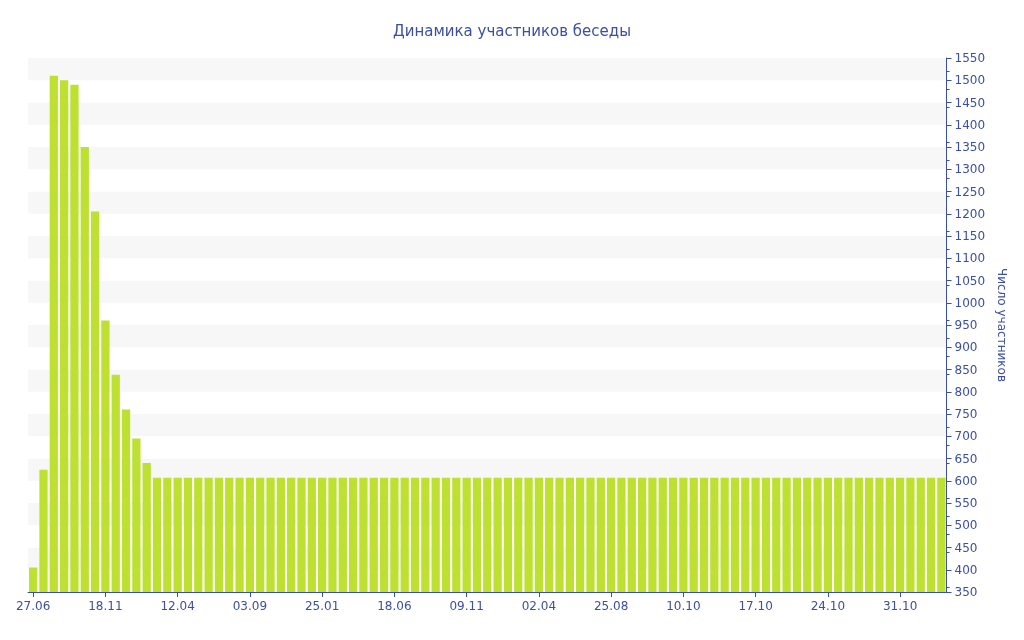 This screenshot has height=640, width=1024. Describe the element at coordinates (966, 458) in the screenshot. I see `y-tick-label: 650` at that location.